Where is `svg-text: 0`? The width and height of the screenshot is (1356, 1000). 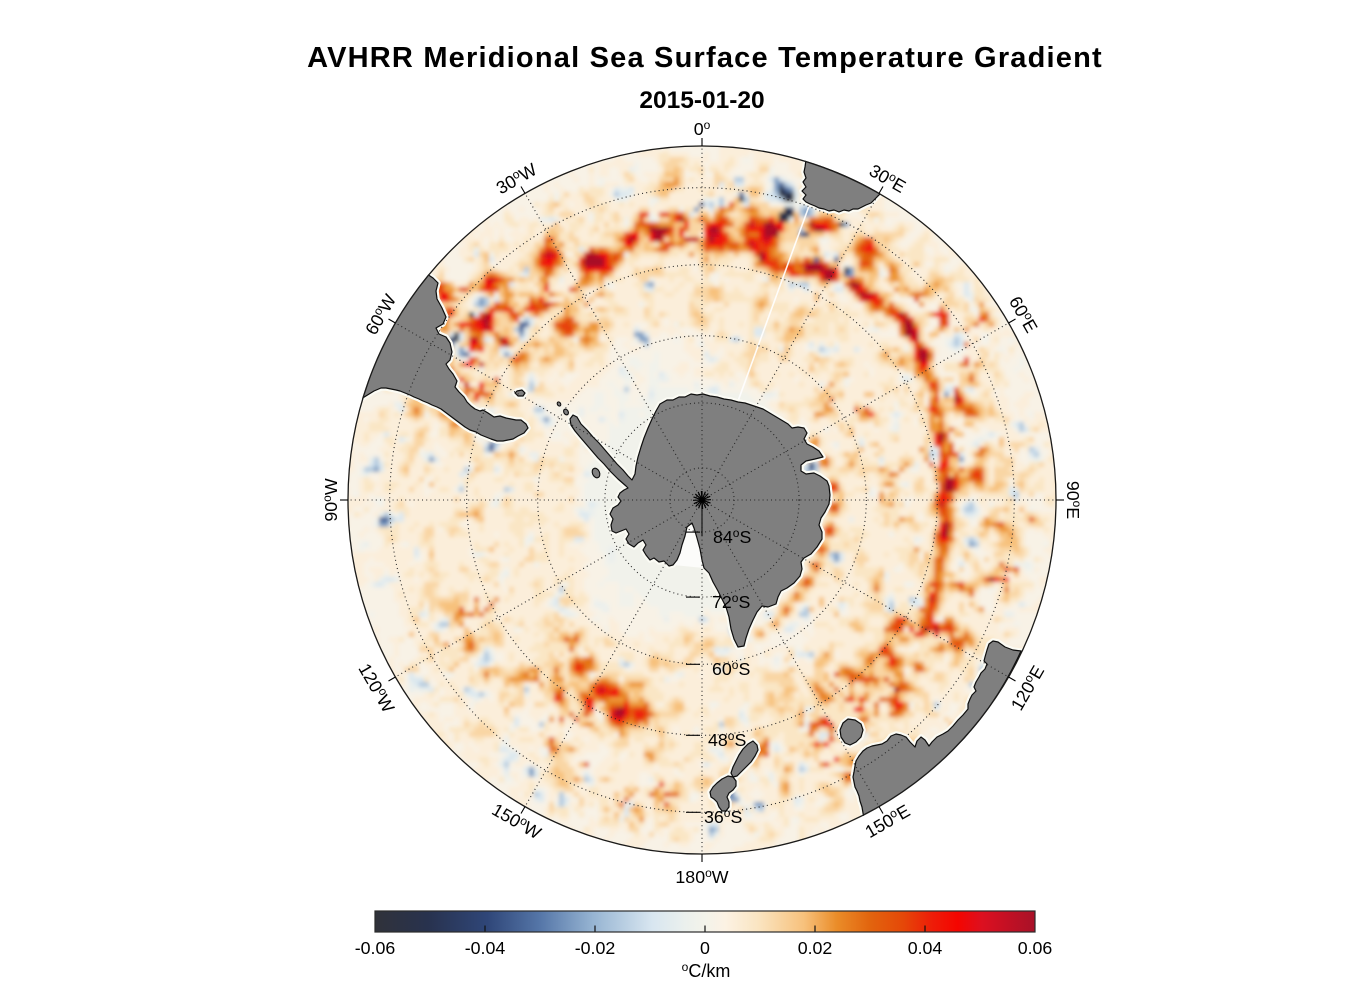
svg-text: 0 is located at coordinates (705, 948).